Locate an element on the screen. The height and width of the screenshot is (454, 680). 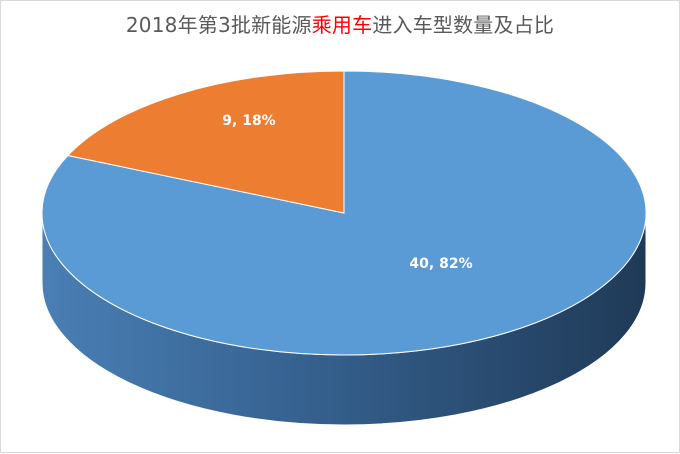
chart-title-prefix: 2018年第3批新能源 is located at coordinates (218, 25).